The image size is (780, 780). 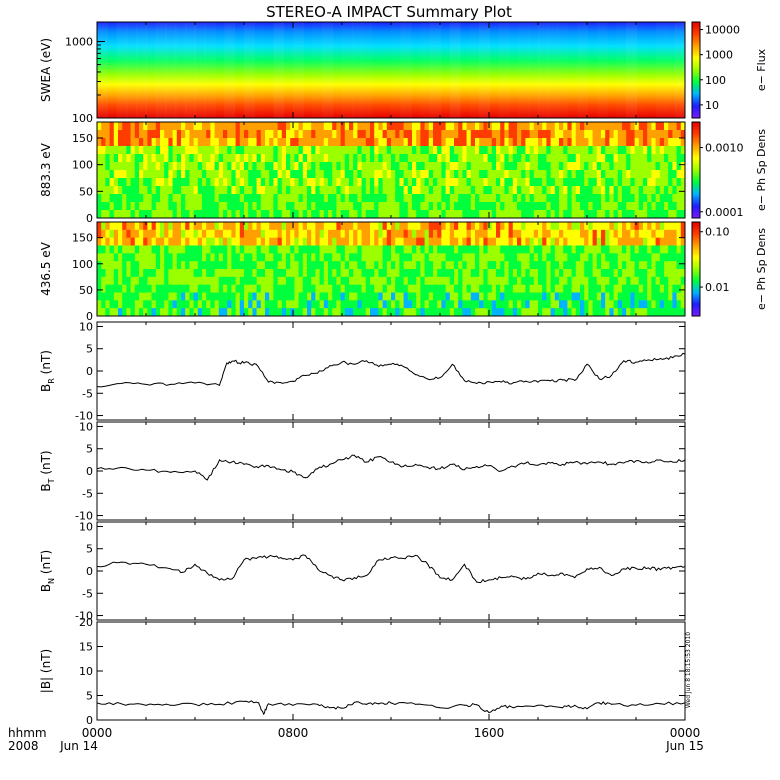 What do you see at coordinates (89, 371) in the screenshot?
I see `y-tick-label: 0` at bounding box center [89, 371].